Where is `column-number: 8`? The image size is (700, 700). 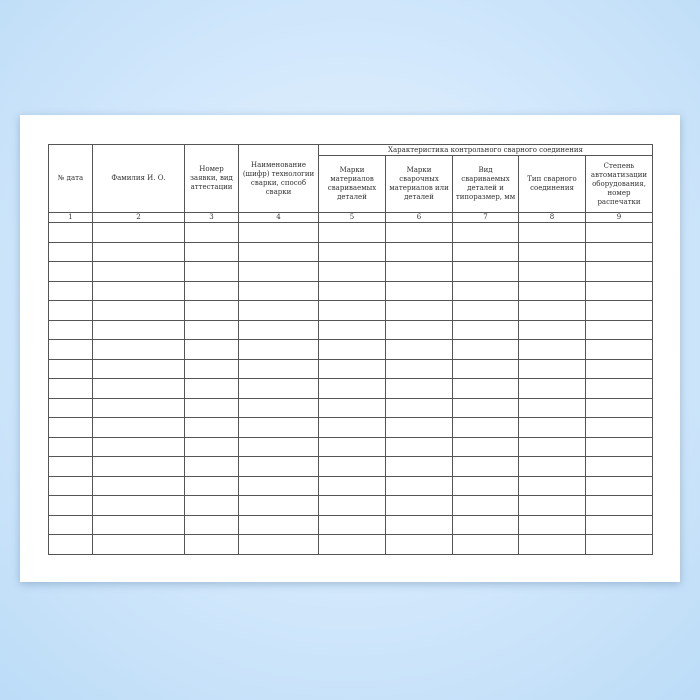
column-number: 8 is located at coordinates (552, 217).